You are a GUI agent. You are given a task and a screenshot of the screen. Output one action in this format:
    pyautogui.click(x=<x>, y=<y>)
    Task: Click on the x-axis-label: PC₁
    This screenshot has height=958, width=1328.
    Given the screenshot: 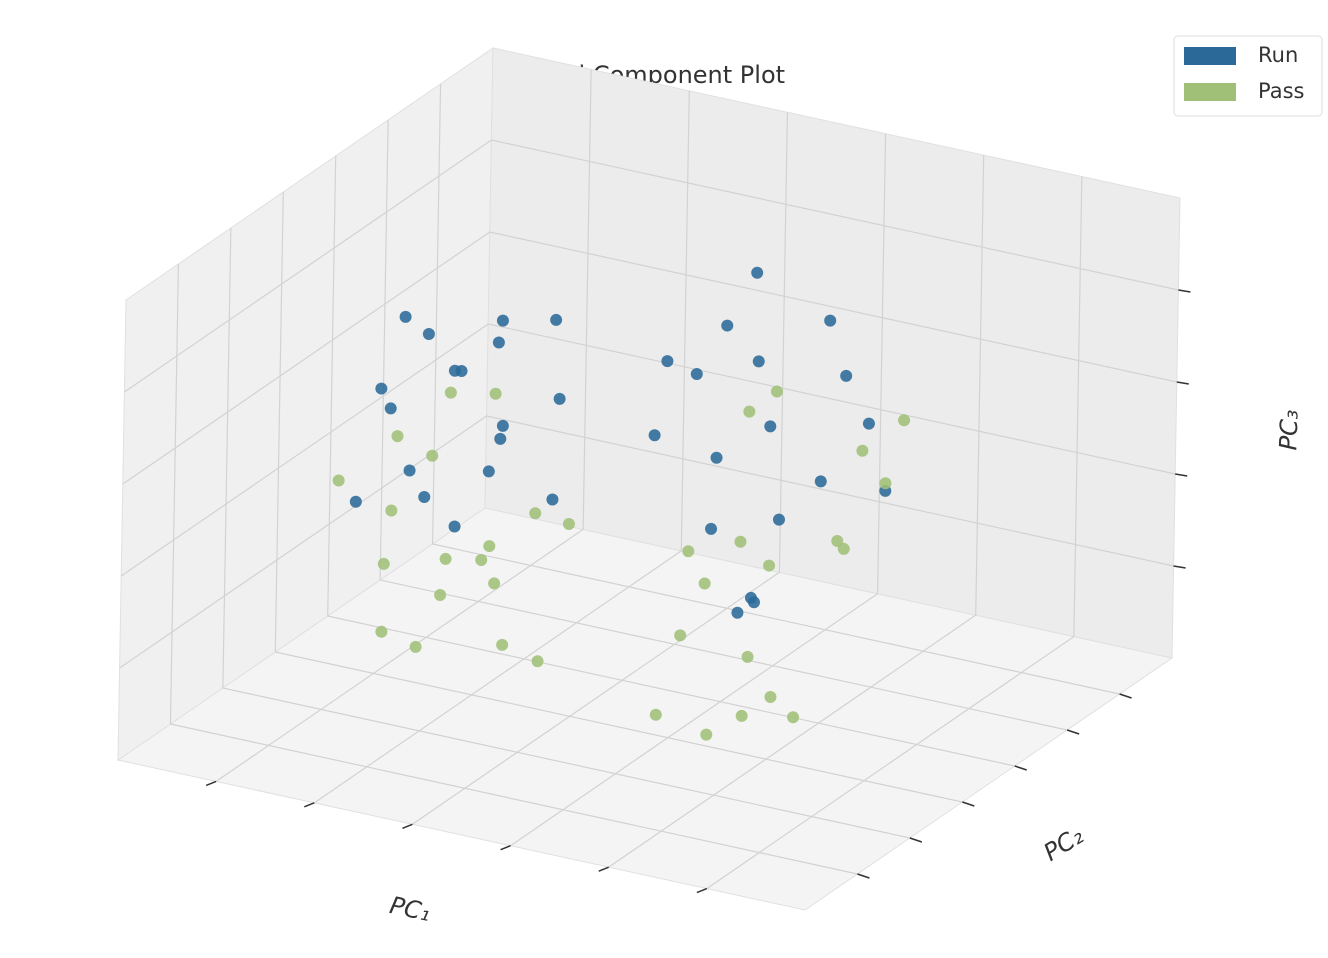 What is the action you would take?
    pyautogui.click(x=410, y=909)
    